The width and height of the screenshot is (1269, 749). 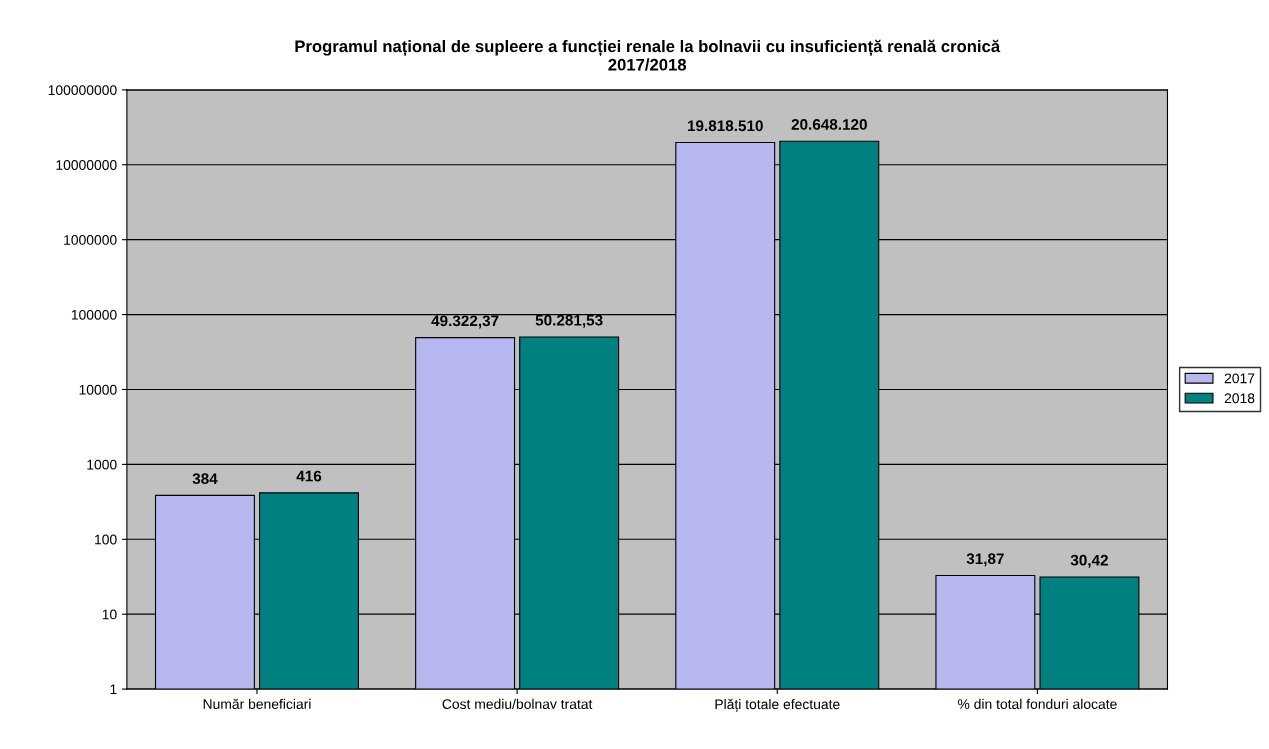 What do you see at coordinates (109, 614) in the screenshot?
I see `y-tick-label: 10` at bounding box center [109, 614].